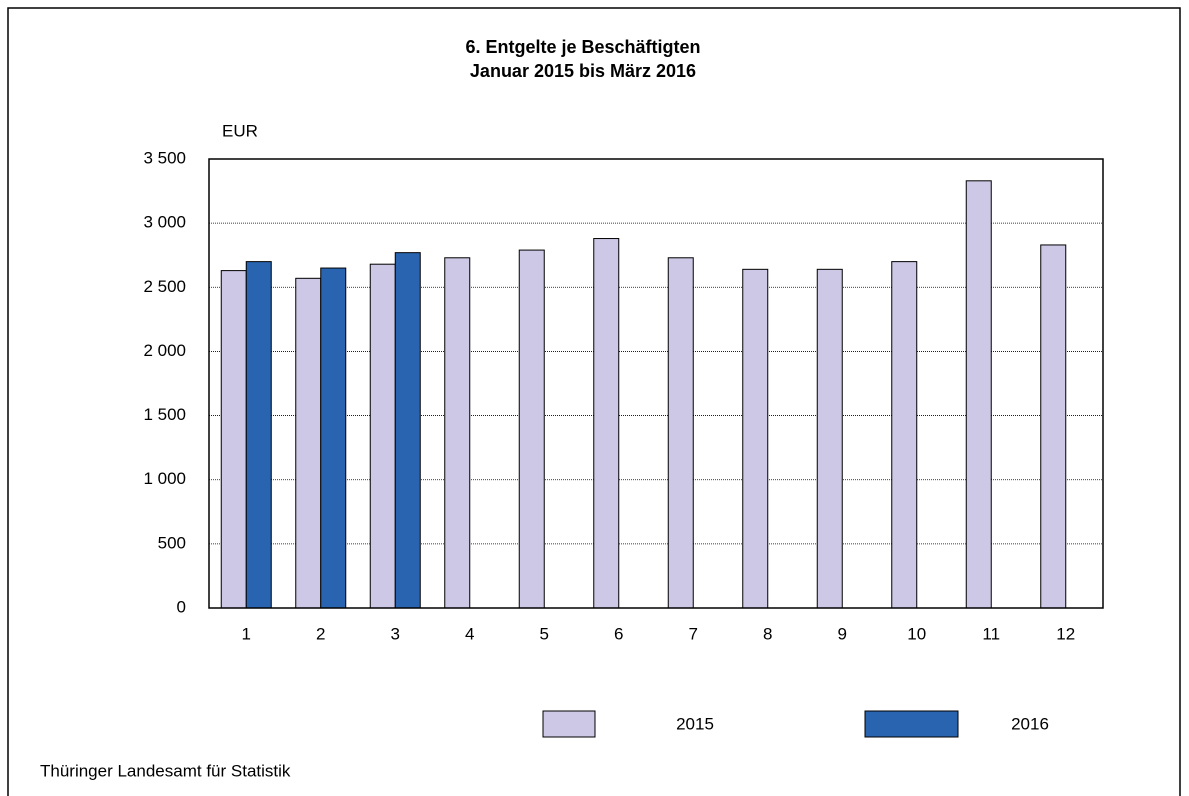 Image resolution: width=1189 pixels, height=796 pixels. Describe the element at coordinates (172, 542) in the screenshot. I see `y-tick-label: 500` at that location.